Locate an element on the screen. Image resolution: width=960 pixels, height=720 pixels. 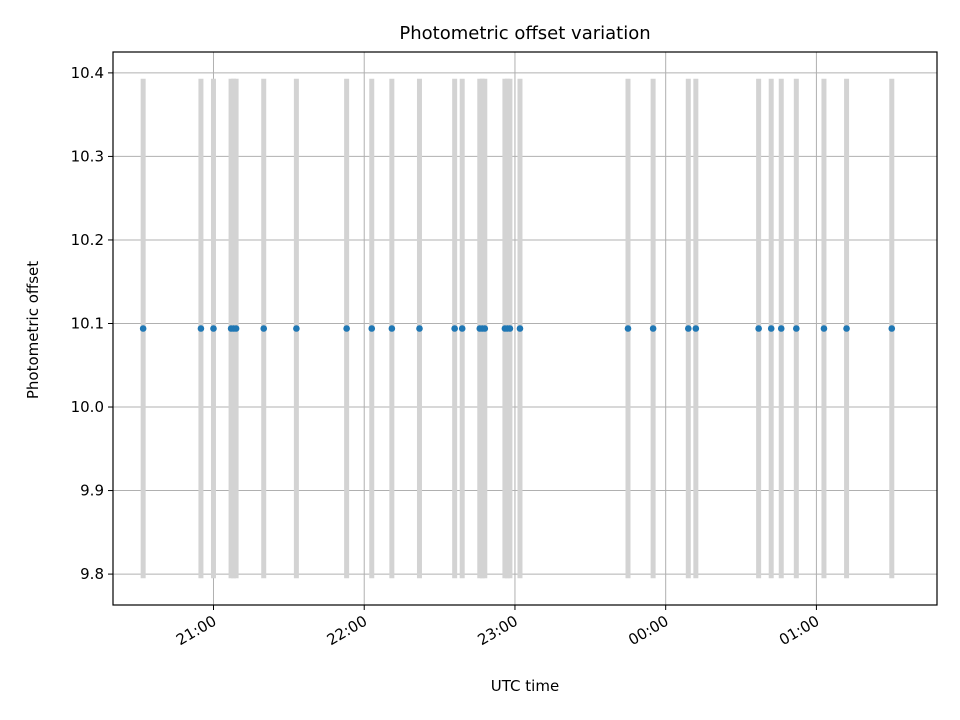
y-tick-label: 10.4 is located at coordinates (87, 73).